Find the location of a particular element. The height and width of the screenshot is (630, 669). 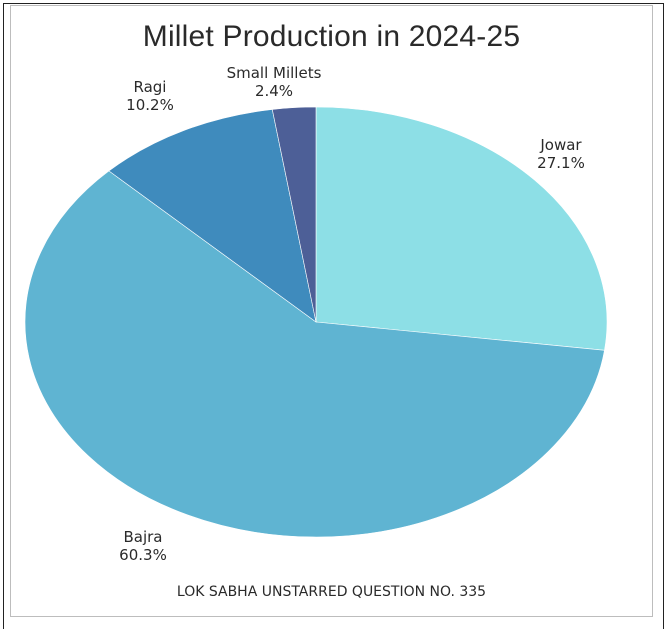

slice-percent-ragi: 10.2% is located at coordinates (150, 105).